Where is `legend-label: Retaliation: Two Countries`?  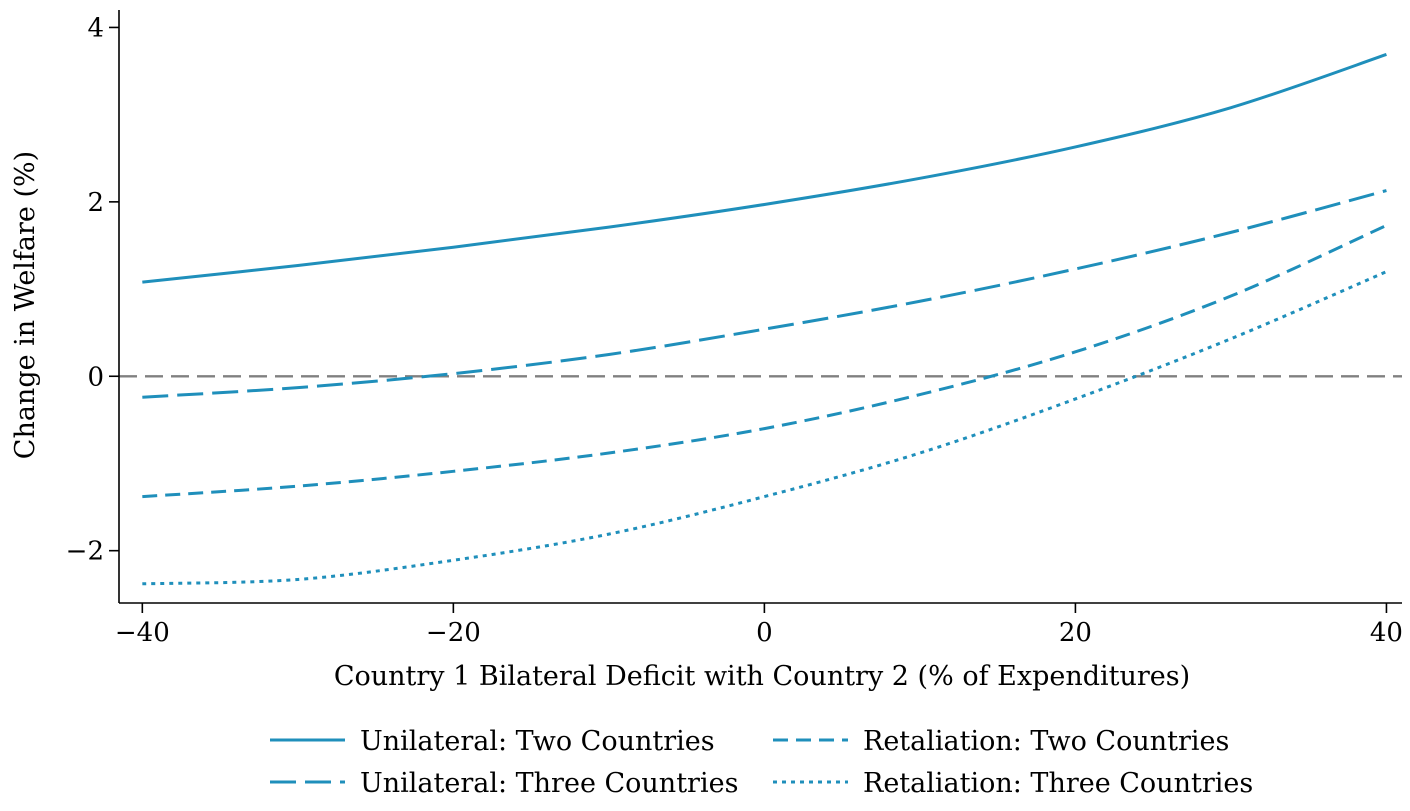 legend-label: Retaliation: Two Countries is located at coordinates (1046, 741).